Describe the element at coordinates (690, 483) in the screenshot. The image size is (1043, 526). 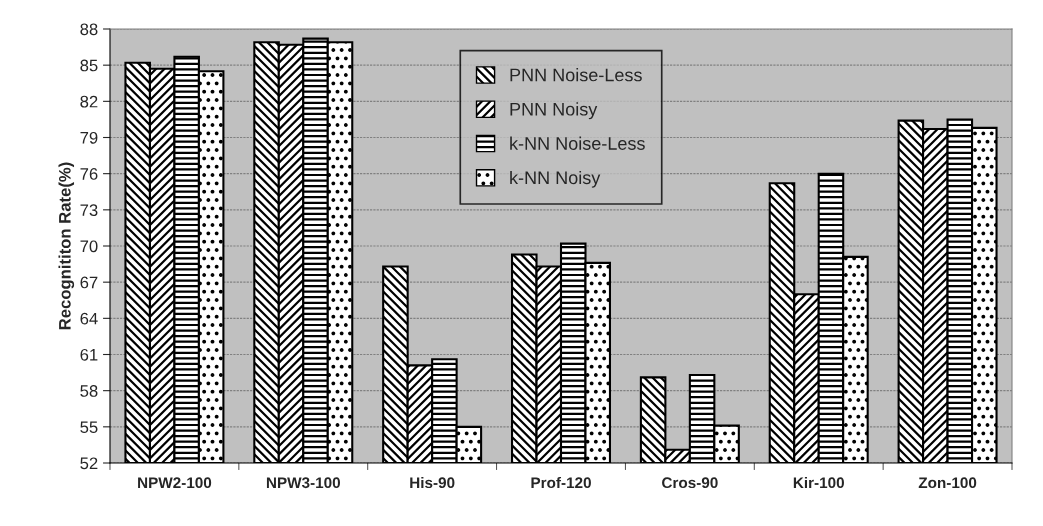
I see `x-tick-label: Cros-90` at that location.